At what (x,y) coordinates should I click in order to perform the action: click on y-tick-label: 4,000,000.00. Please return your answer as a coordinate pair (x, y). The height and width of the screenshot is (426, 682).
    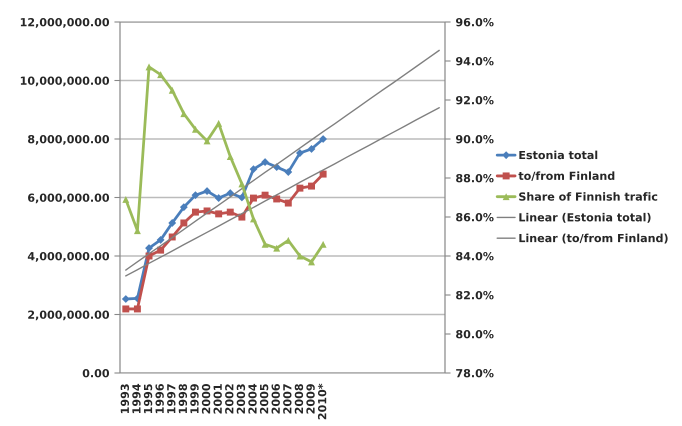
    Looking at the image, I should click on (69, 257).